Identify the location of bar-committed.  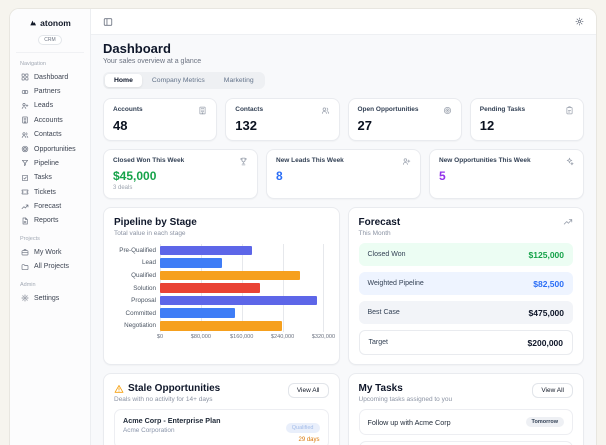
(197, 313).